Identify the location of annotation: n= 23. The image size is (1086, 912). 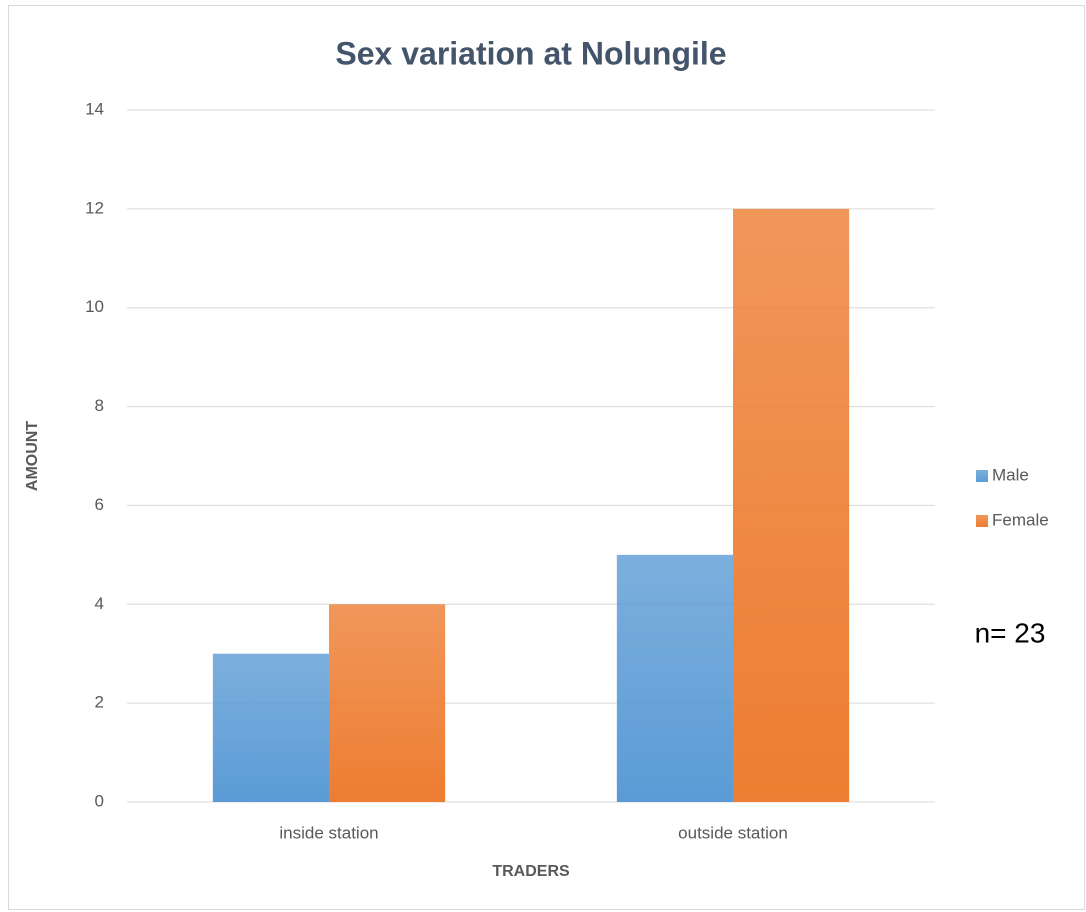
(1010, 632).